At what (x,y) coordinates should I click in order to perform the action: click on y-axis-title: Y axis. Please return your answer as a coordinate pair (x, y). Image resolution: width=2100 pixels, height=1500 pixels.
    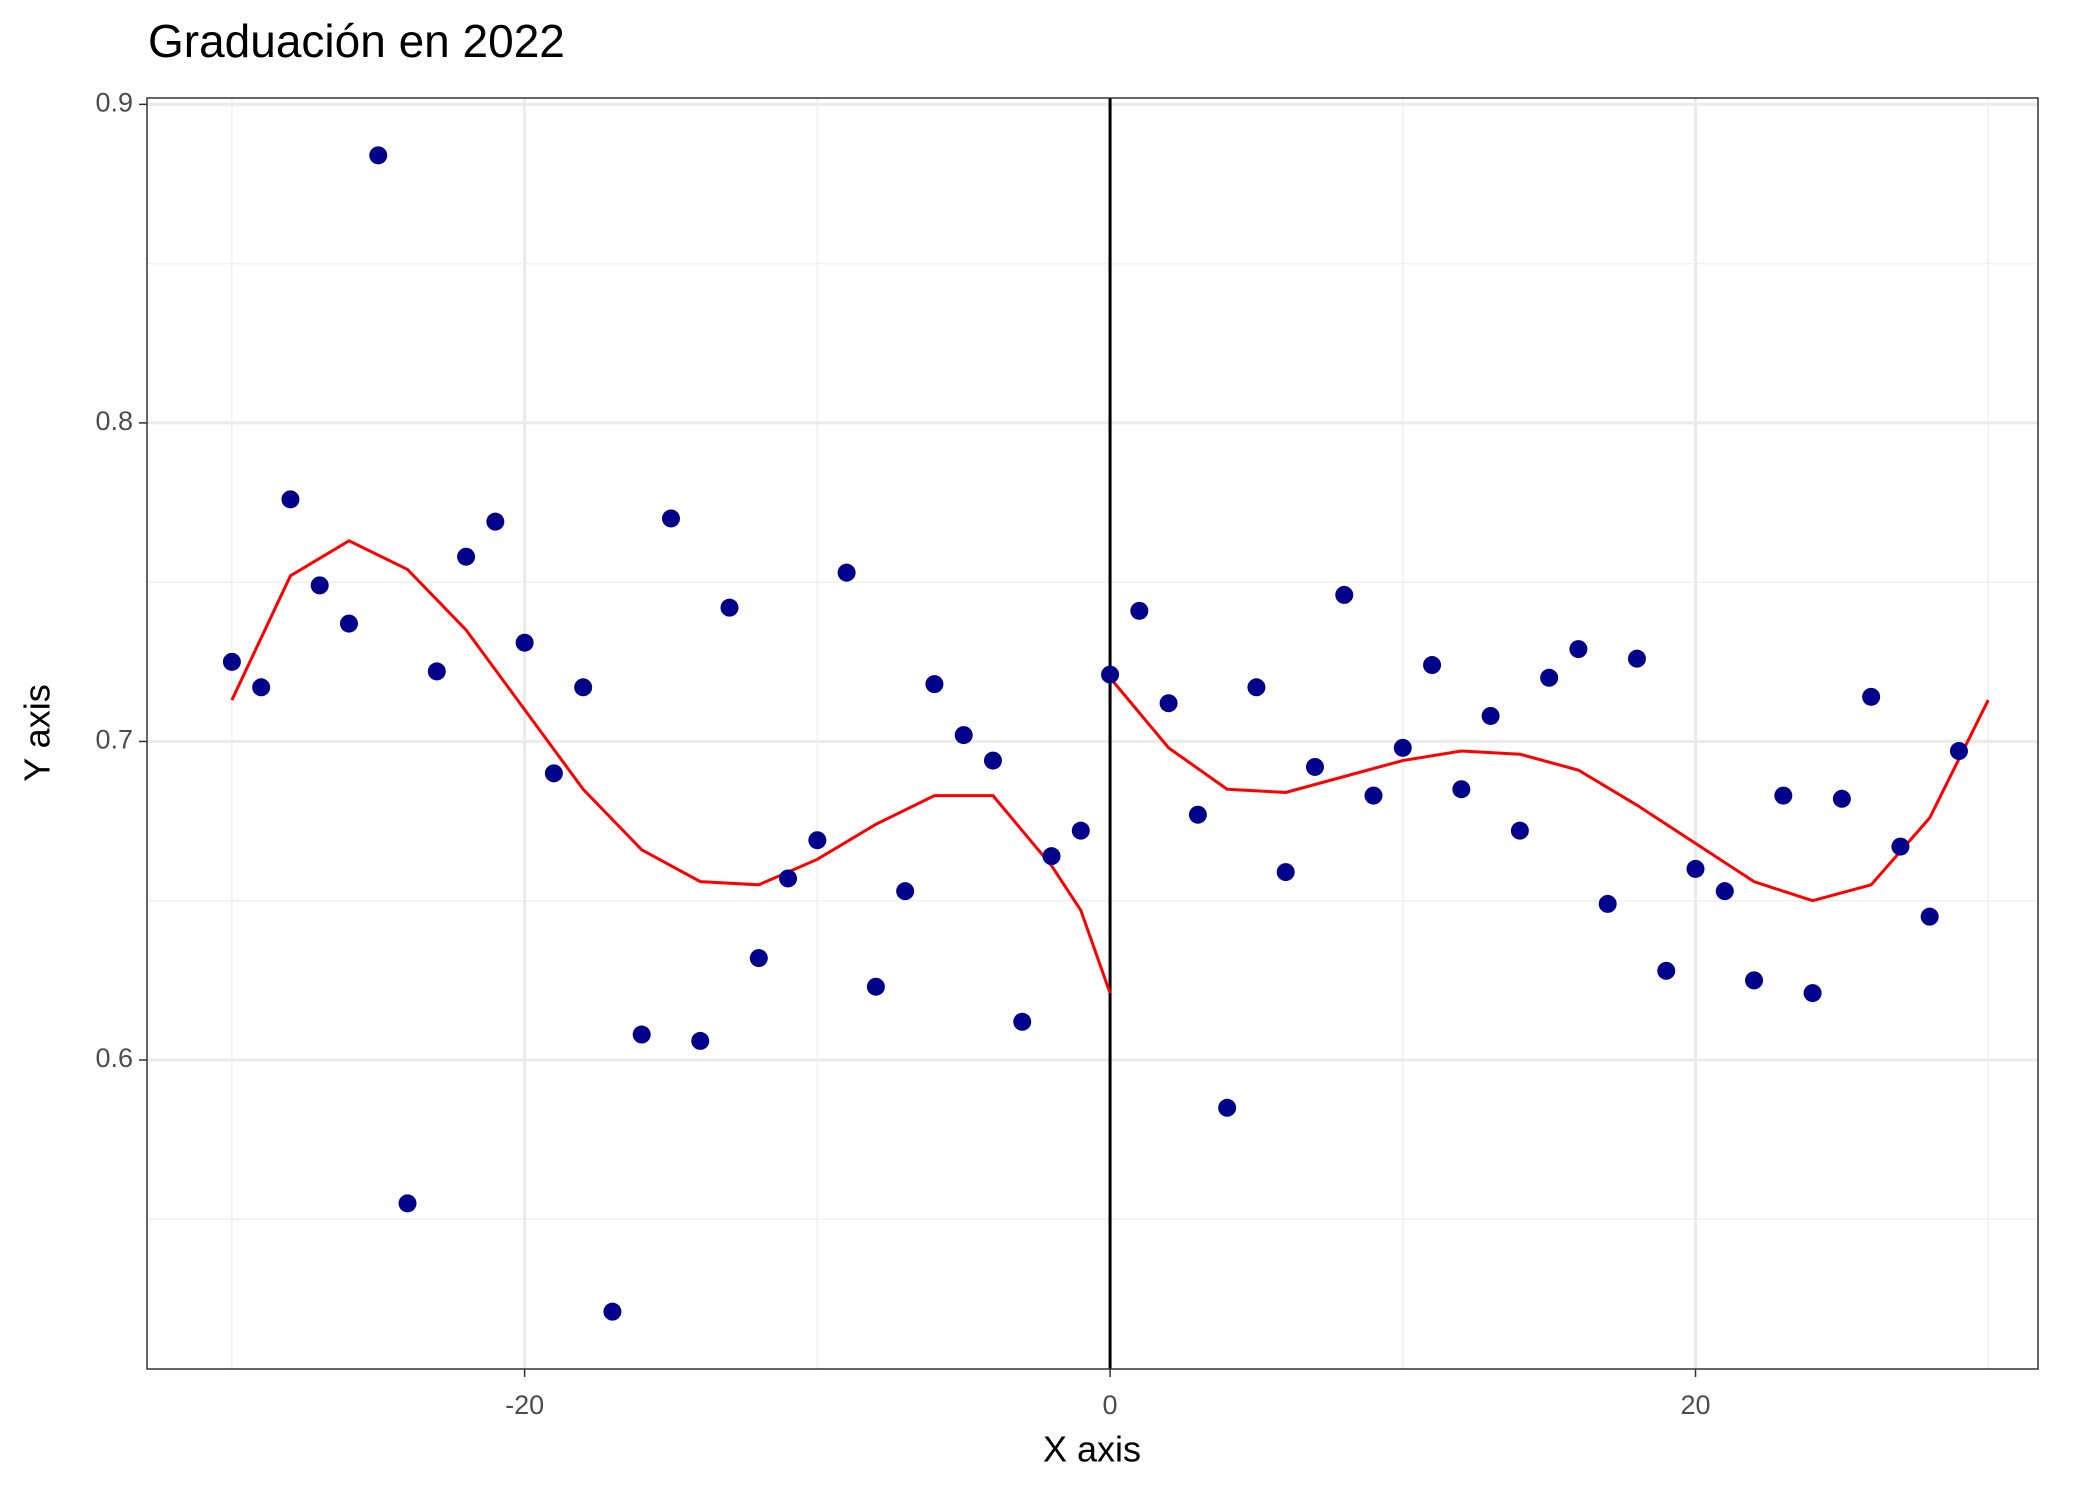
    Looking at the image, I should click on (37, 732).